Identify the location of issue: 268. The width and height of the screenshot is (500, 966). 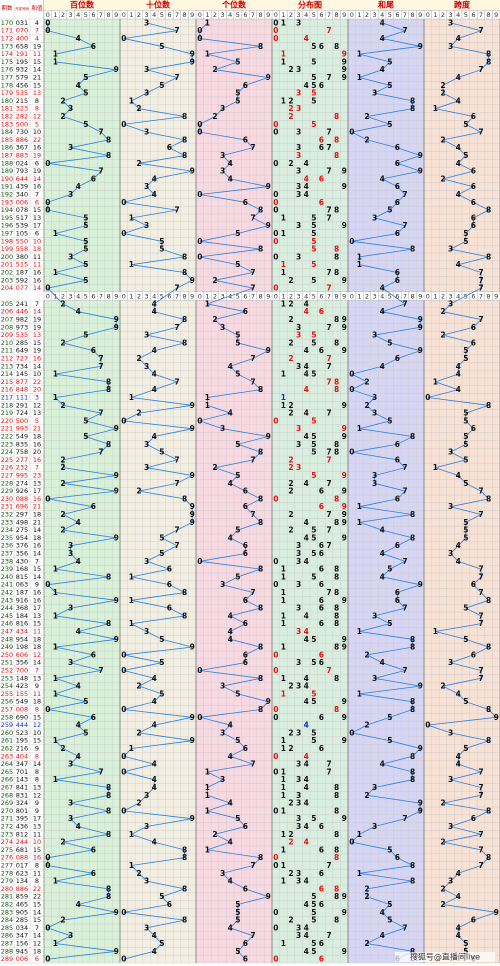
(7, 795).